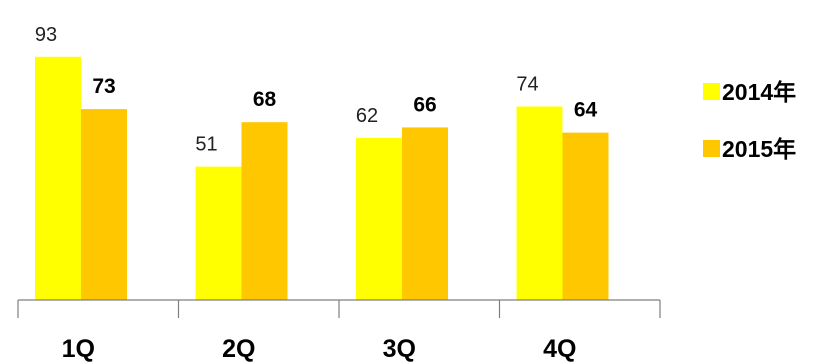 The width and height of the screenshot is (833, 362). I want to click on x-axis: 1Q 2Q 3Q 4Q, so click(339, 330).